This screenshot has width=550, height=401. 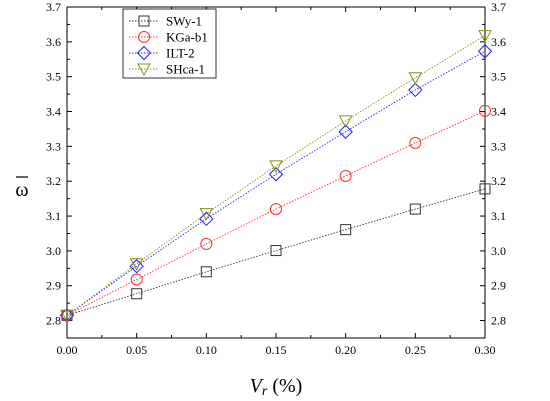 What do you see at coordinates (498, 7) in the screenshot?
I see `y-tick-label-right: 3.7` at bounding box center [498, 7].